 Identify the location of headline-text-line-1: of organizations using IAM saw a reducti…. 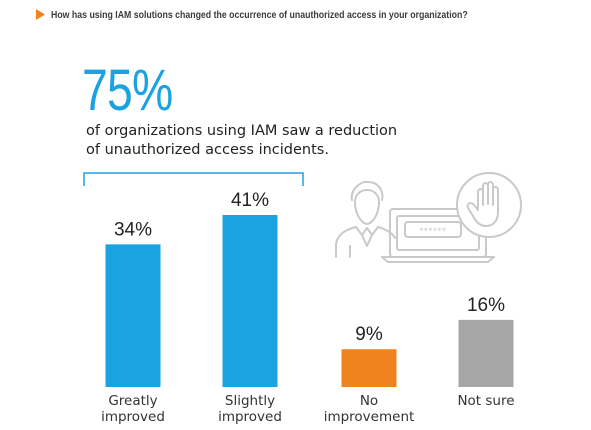
(242, 131).